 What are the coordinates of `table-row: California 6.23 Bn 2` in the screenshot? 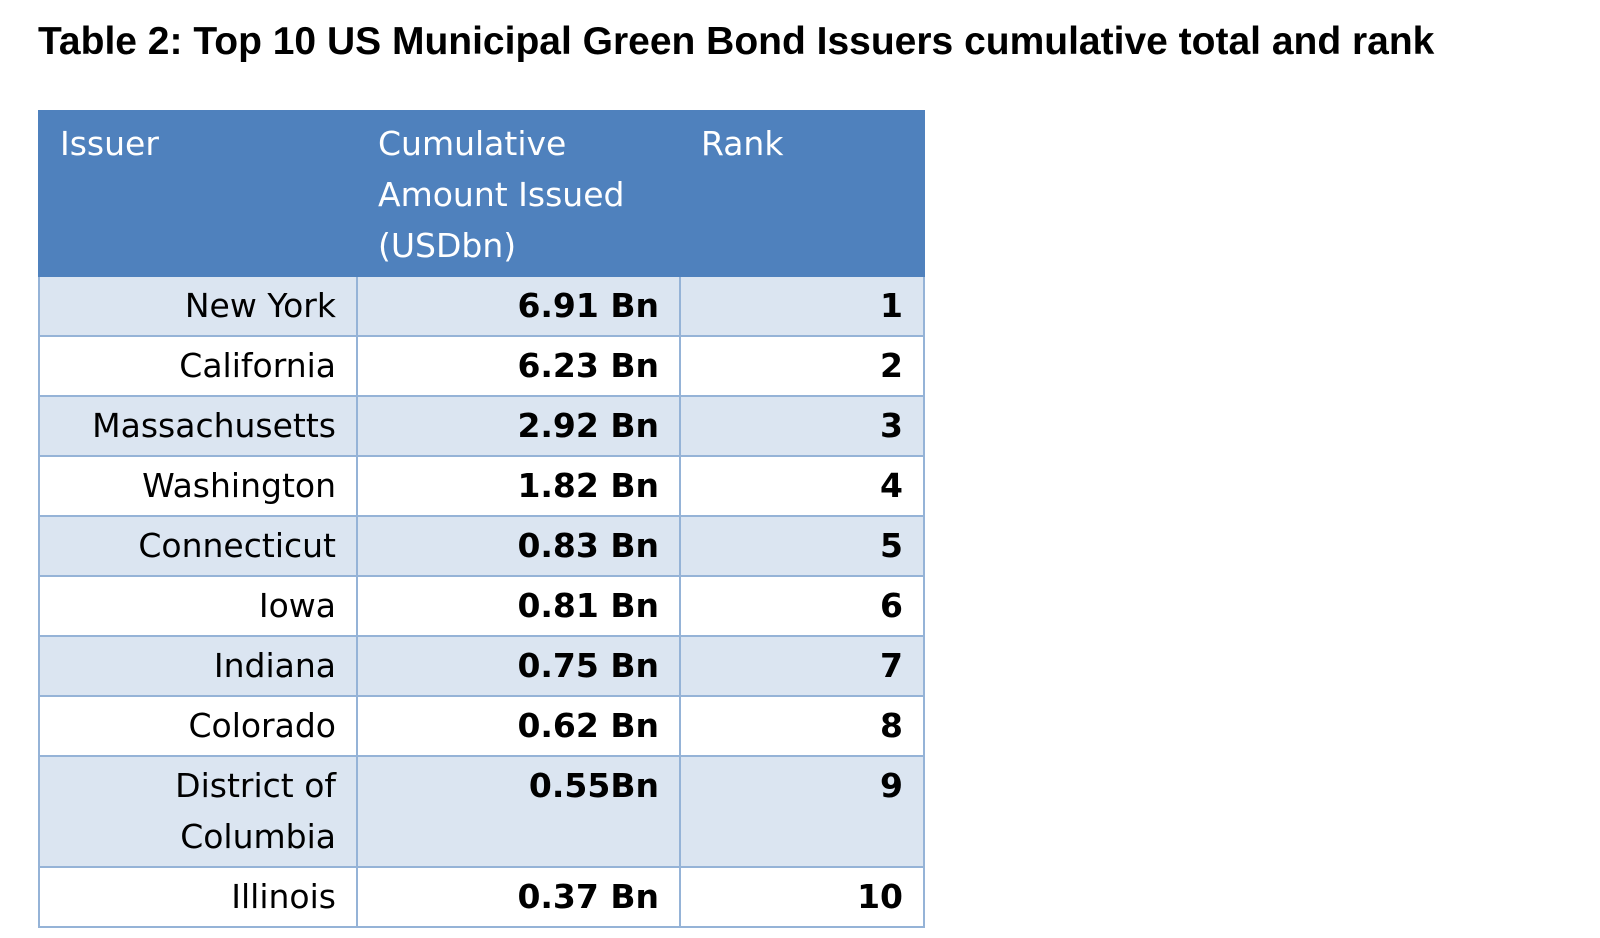 It's located at (481, 366).